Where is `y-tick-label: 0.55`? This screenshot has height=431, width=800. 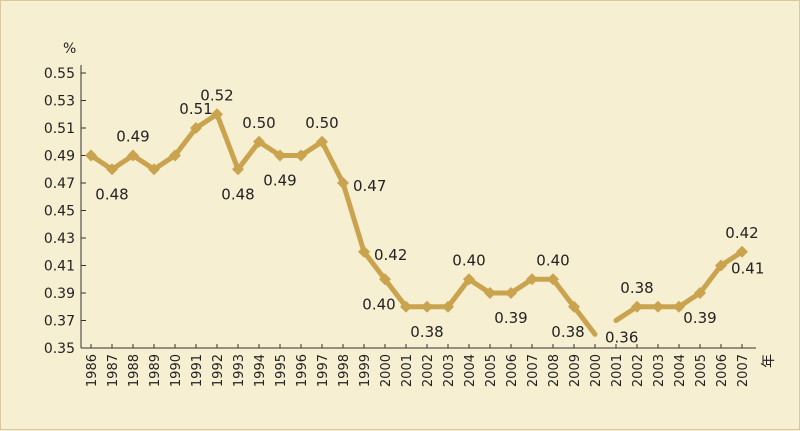
y-tick-label: 0.55 is located at coordinates (59, 74).